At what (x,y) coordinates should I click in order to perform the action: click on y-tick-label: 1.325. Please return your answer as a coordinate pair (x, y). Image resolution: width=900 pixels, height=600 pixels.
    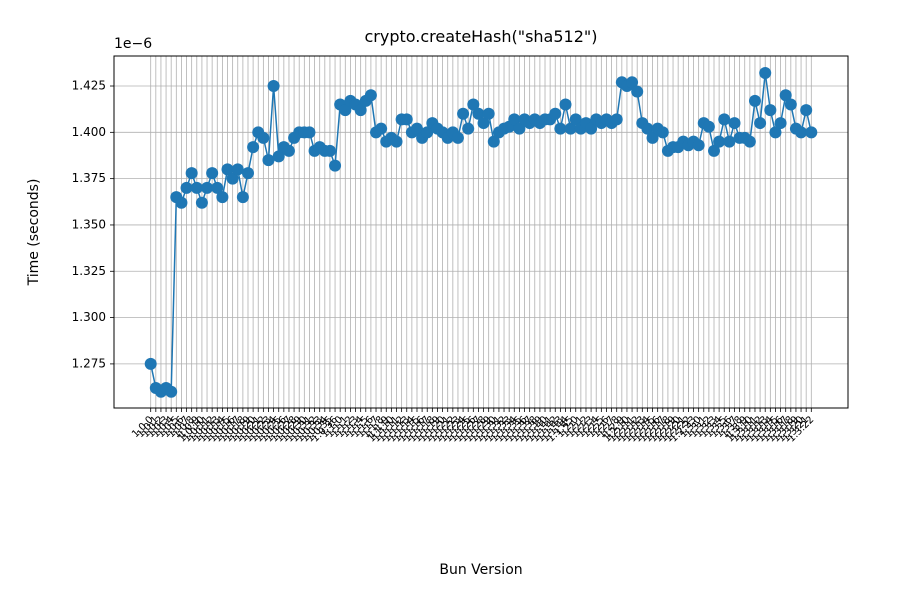
    Looking at the image, I should click on (89, 271).